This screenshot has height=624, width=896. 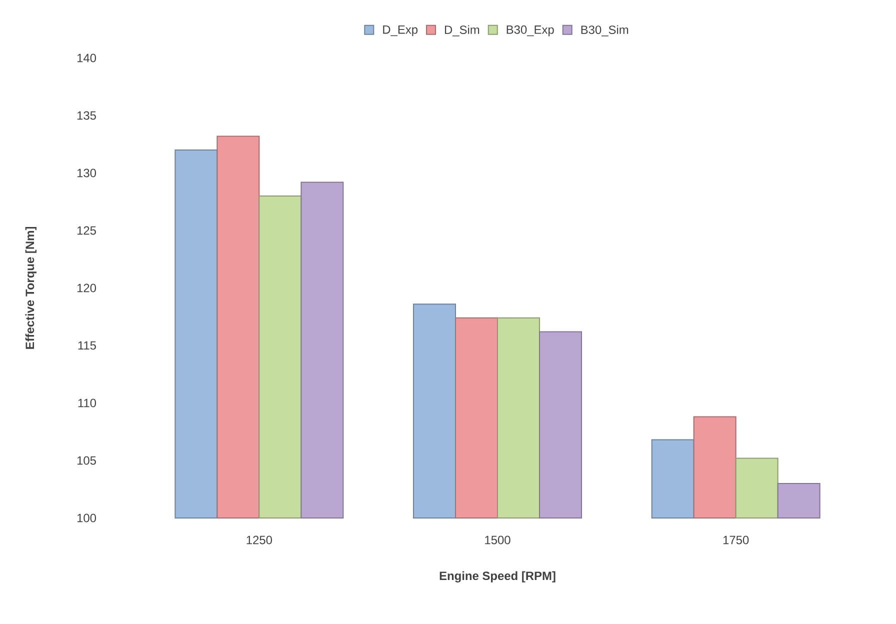 I want to click on legend-label: B30_Sim, so click(x=604, y=30).